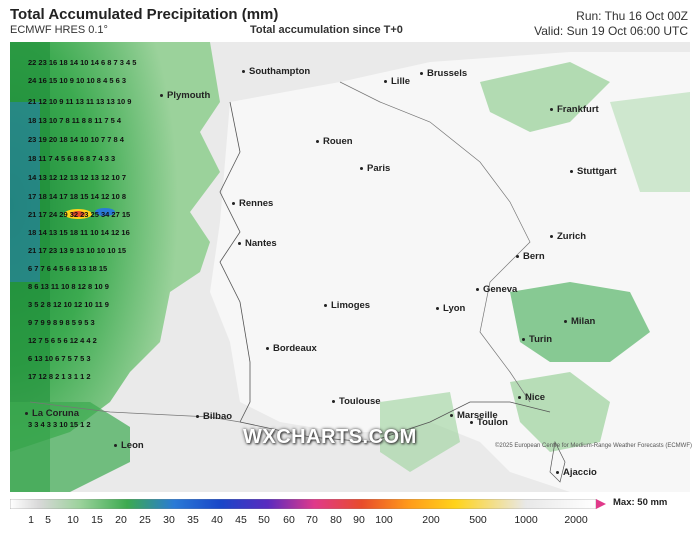 The height and width of the screenshot is (537, 700). I want to click on legend-colorbar, so click(308, 504).